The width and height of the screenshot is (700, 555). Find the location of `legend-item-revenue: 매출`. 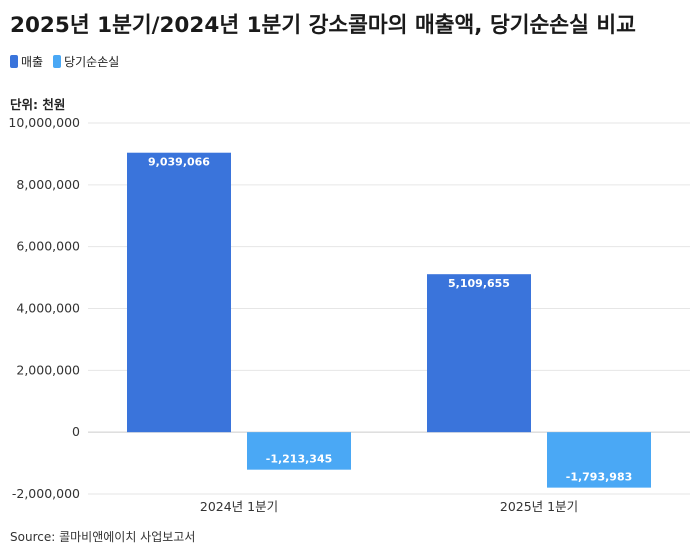

legend-item-revenue: 매출 is located at coordinates (26, 61).